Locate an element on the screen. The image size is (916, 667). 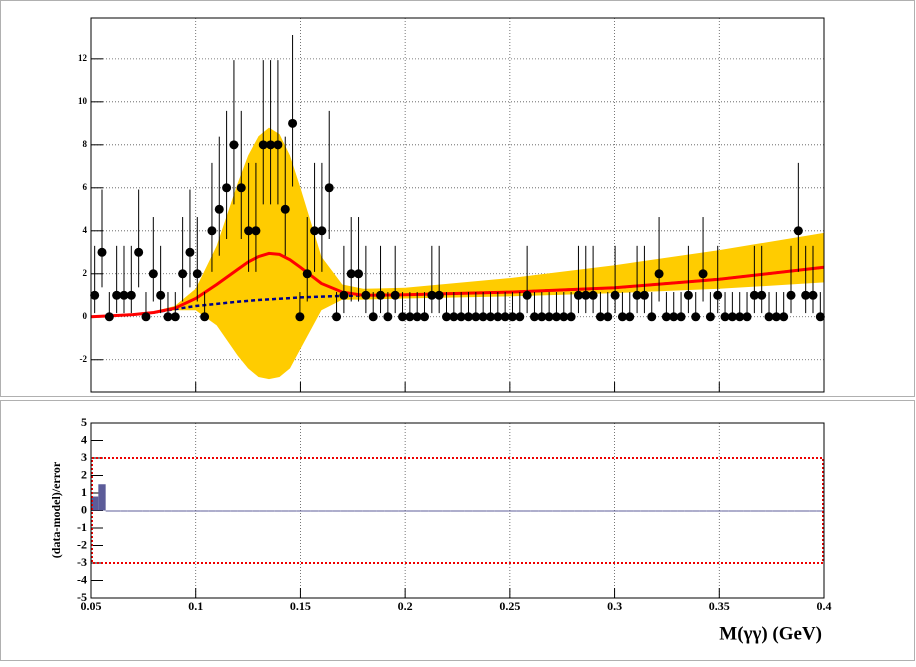
x-axis-label: M(γγ) (GeV) is located at coordinates (770, 633).